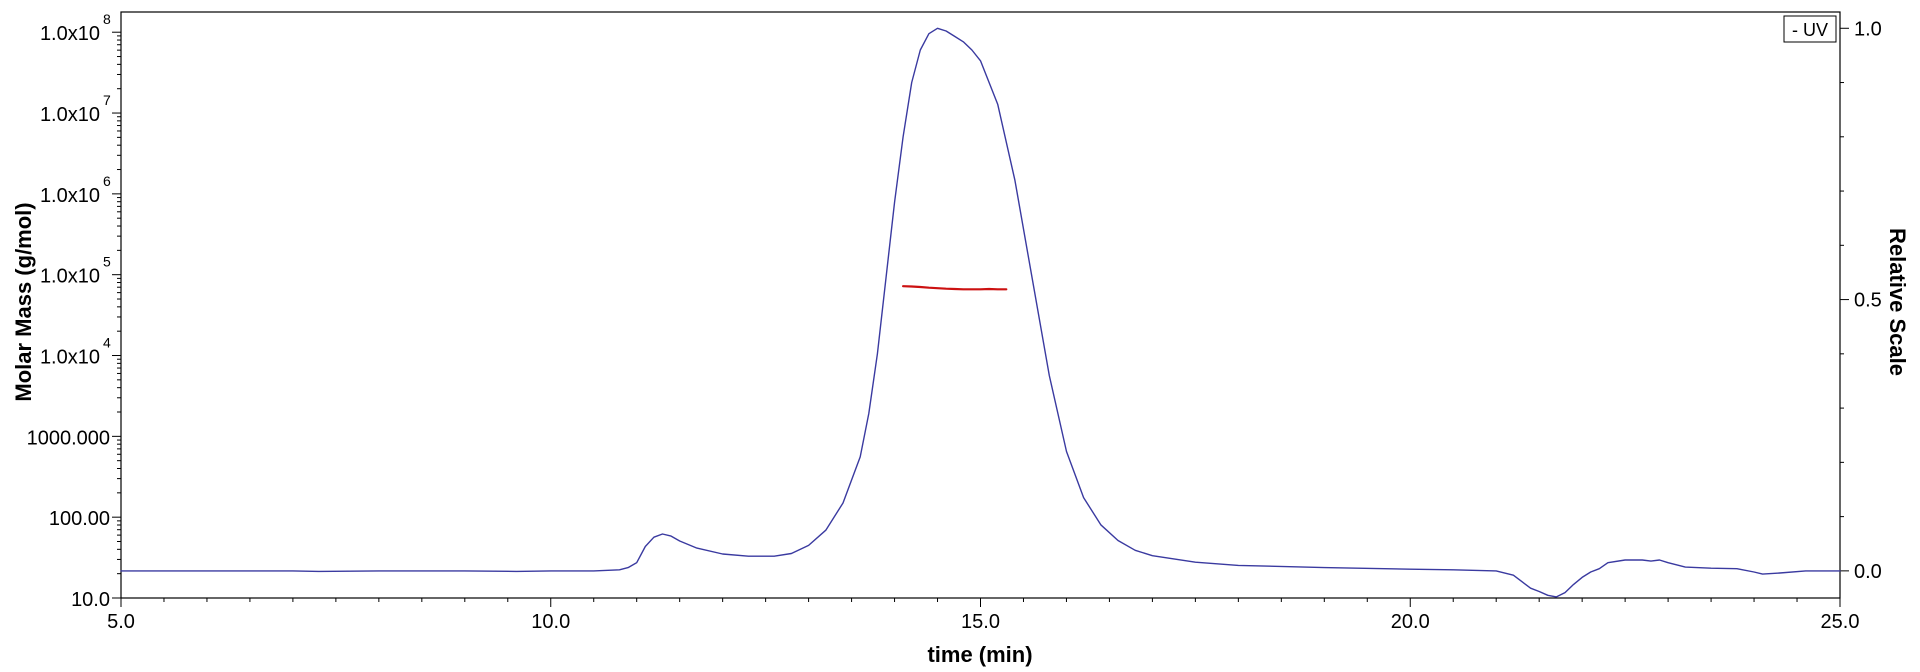  I want to click on legend-label: - UV, so click(1810, 30).